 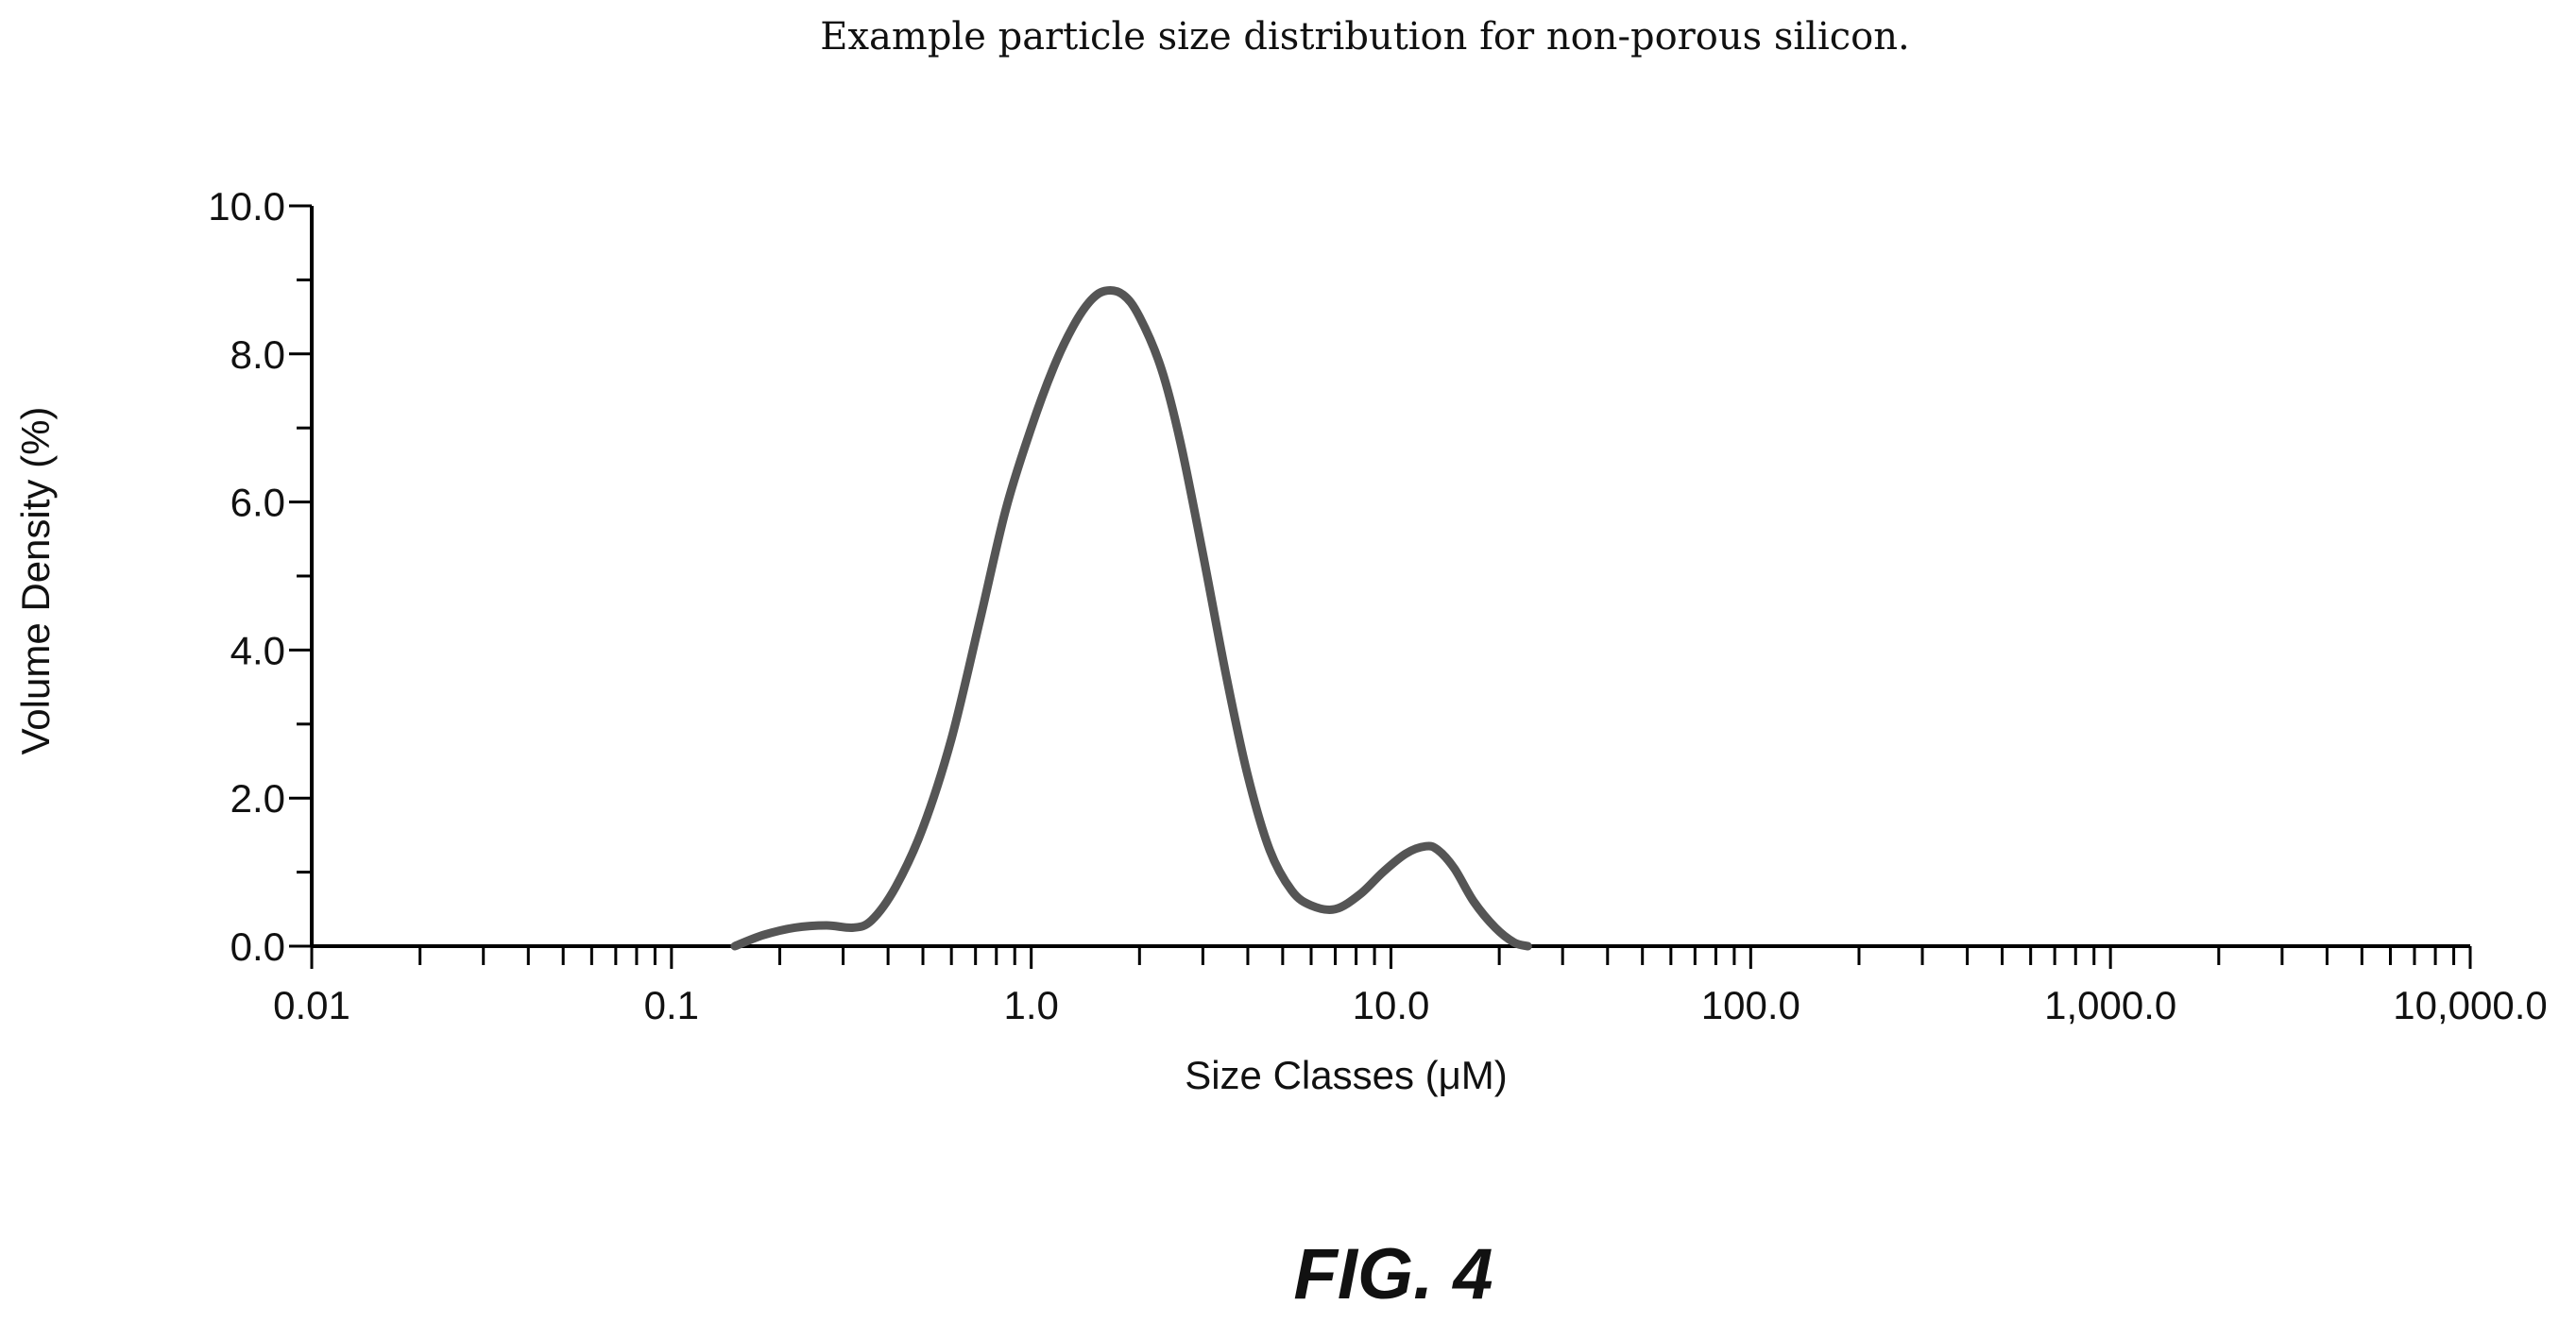 What do you see at coordinates (247, 206) in the screenshot?
I see `y-tick-label: 10.0` at bounding box center [247, 206].